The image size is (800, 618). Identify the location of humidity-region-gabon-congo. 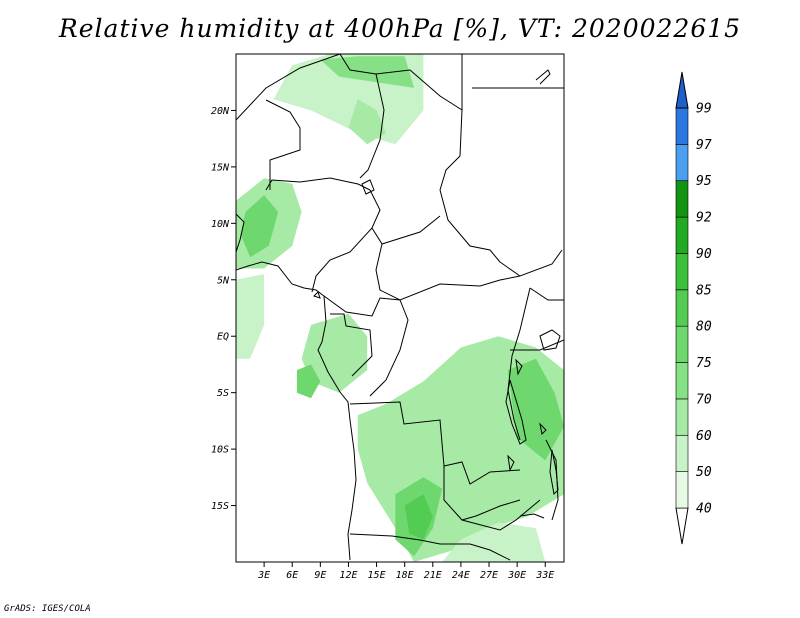
(334, 353).